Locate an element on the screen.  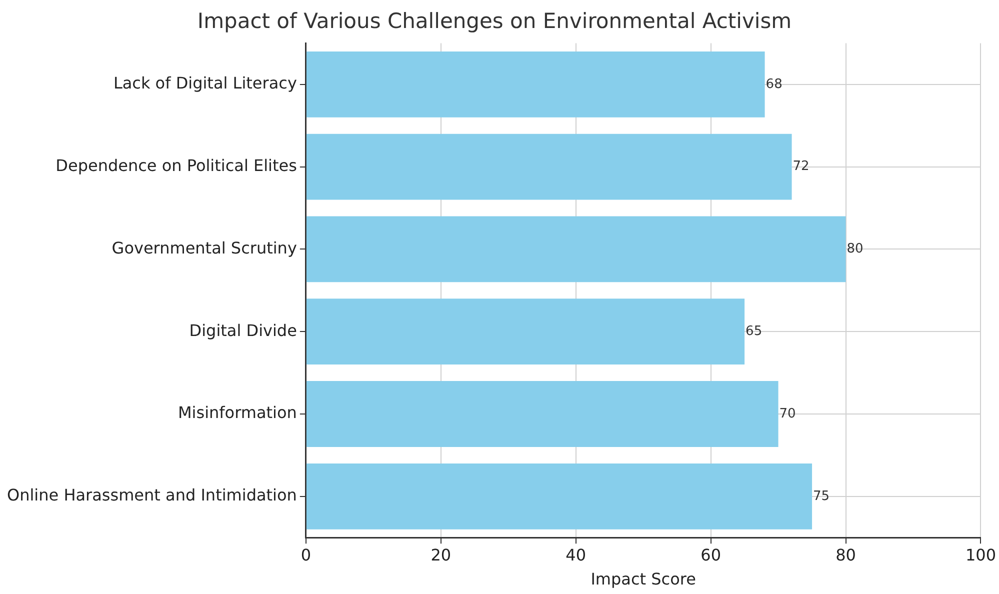
data-label: 68 is located at coordinates (774, 84).